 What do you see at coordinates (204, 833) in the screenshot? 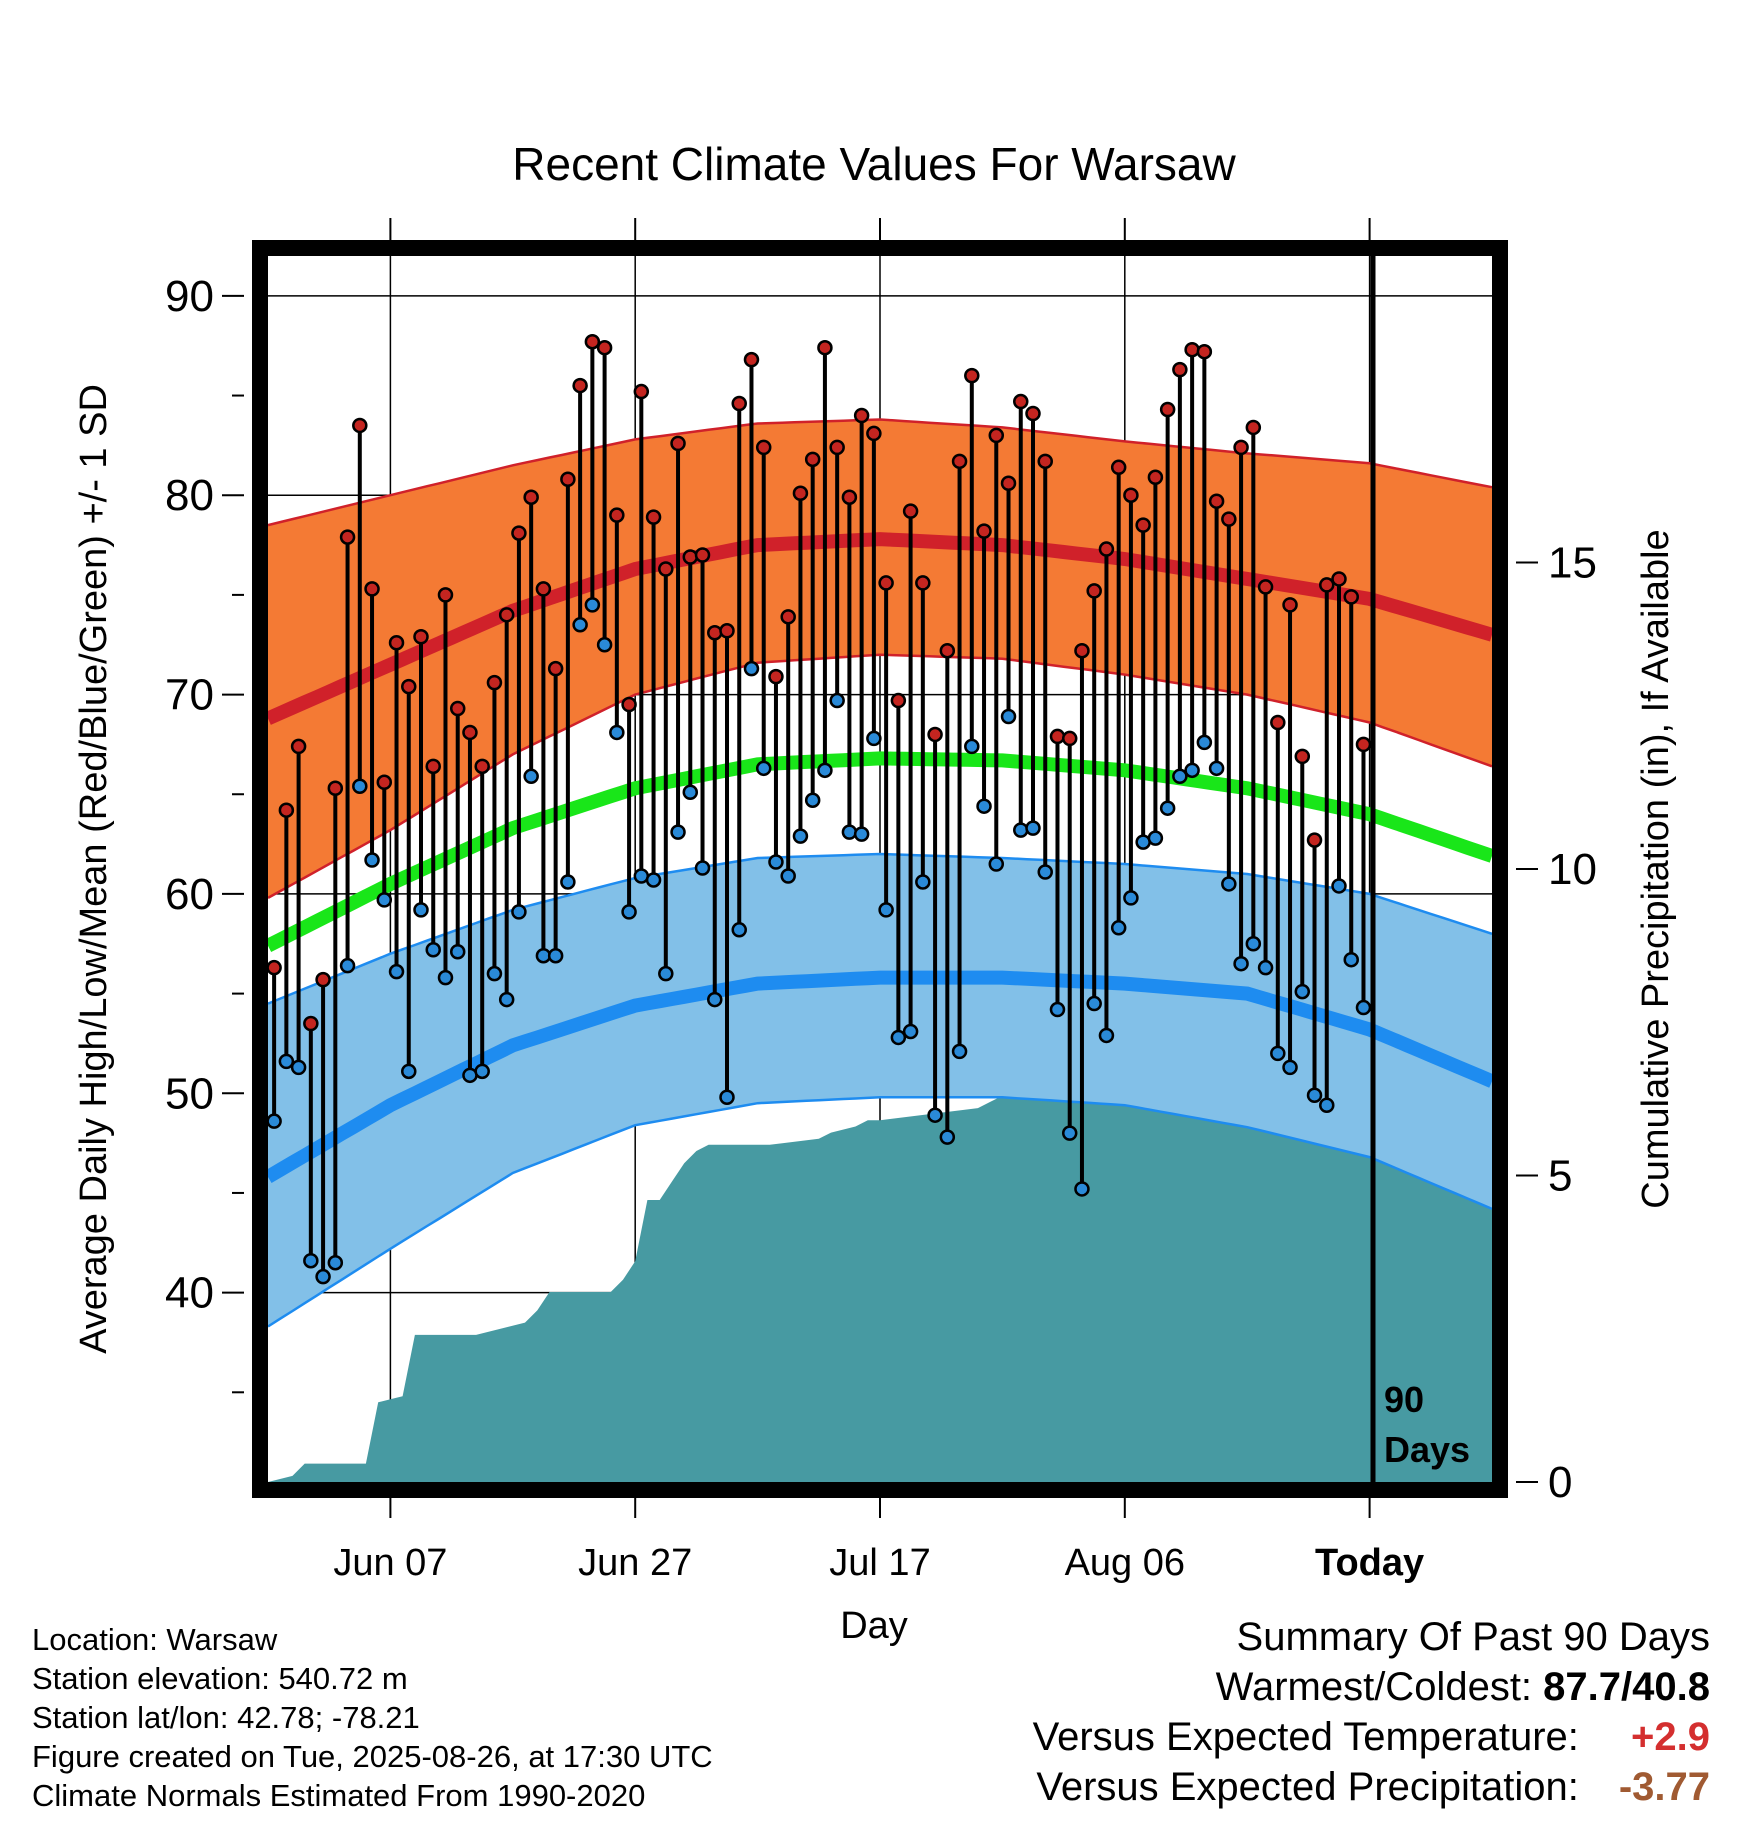
I see `left-axis: 40 50 60 70 80 90` at bounding box center [204, 833].